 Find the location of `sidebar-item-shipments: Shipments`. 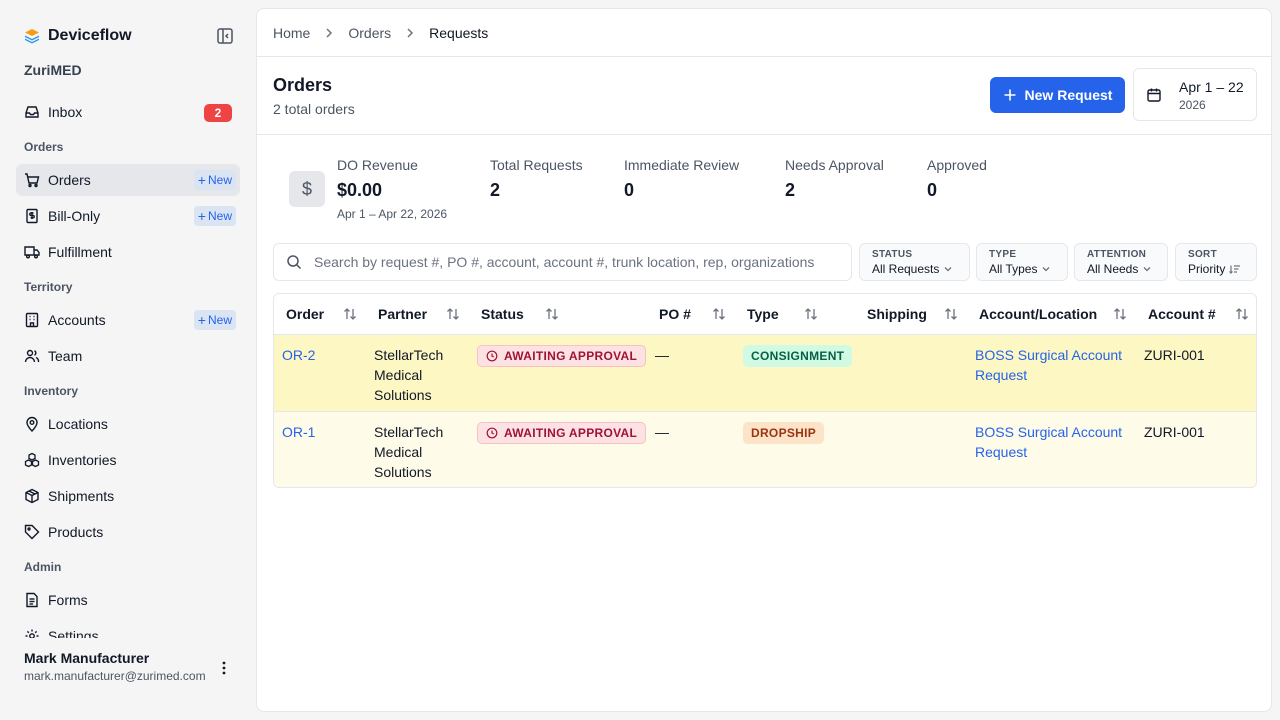

sidebar-item-shipments: Shipments is located at coordinates (128, 496).